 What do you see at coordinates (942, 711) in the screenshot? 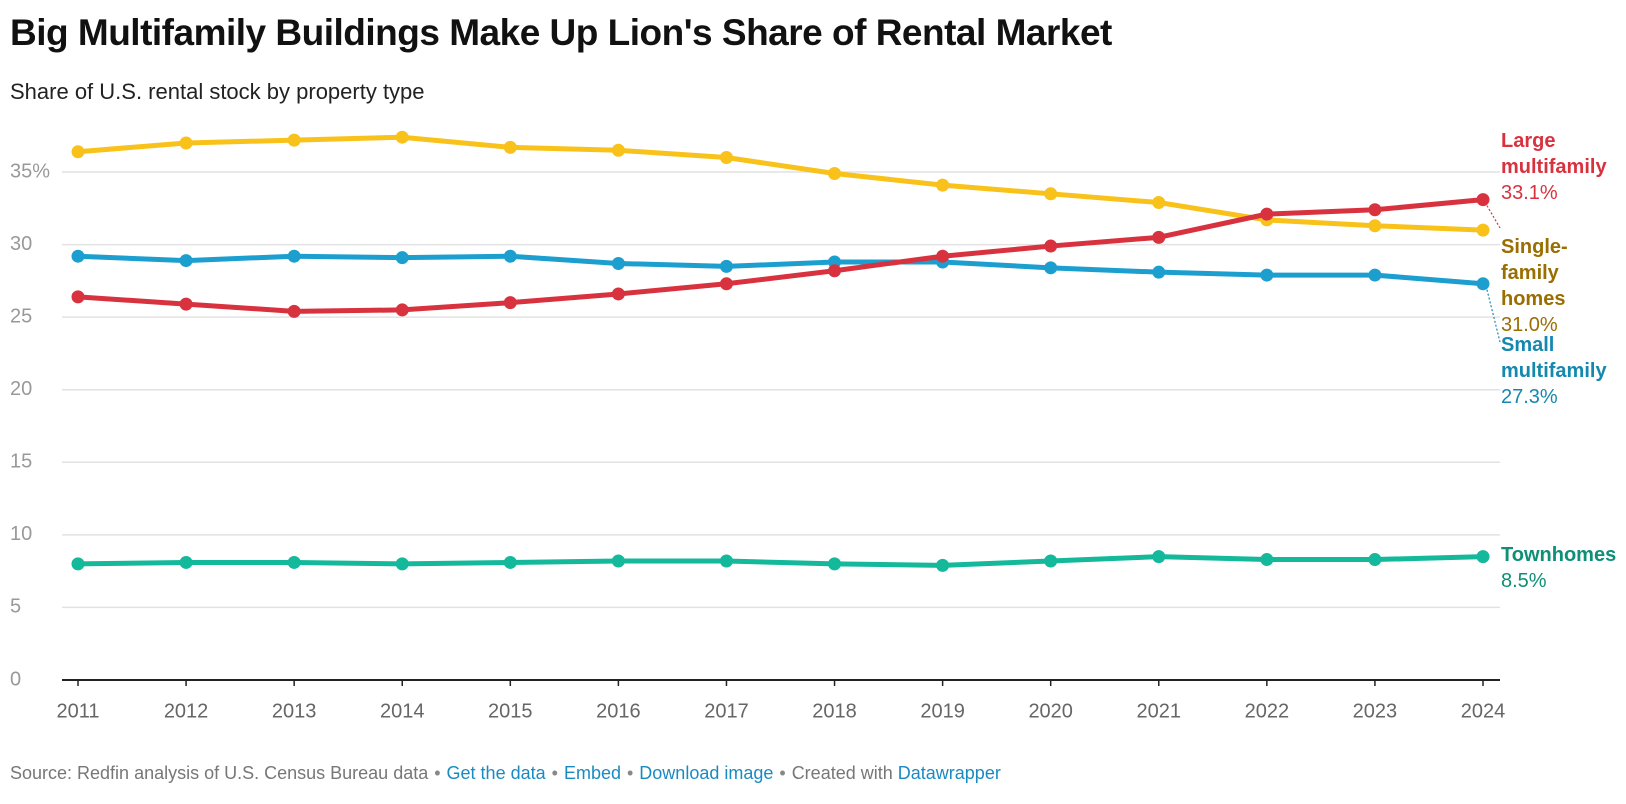
I see `x-tick-label: 2019` at bounding box center [942, 711].